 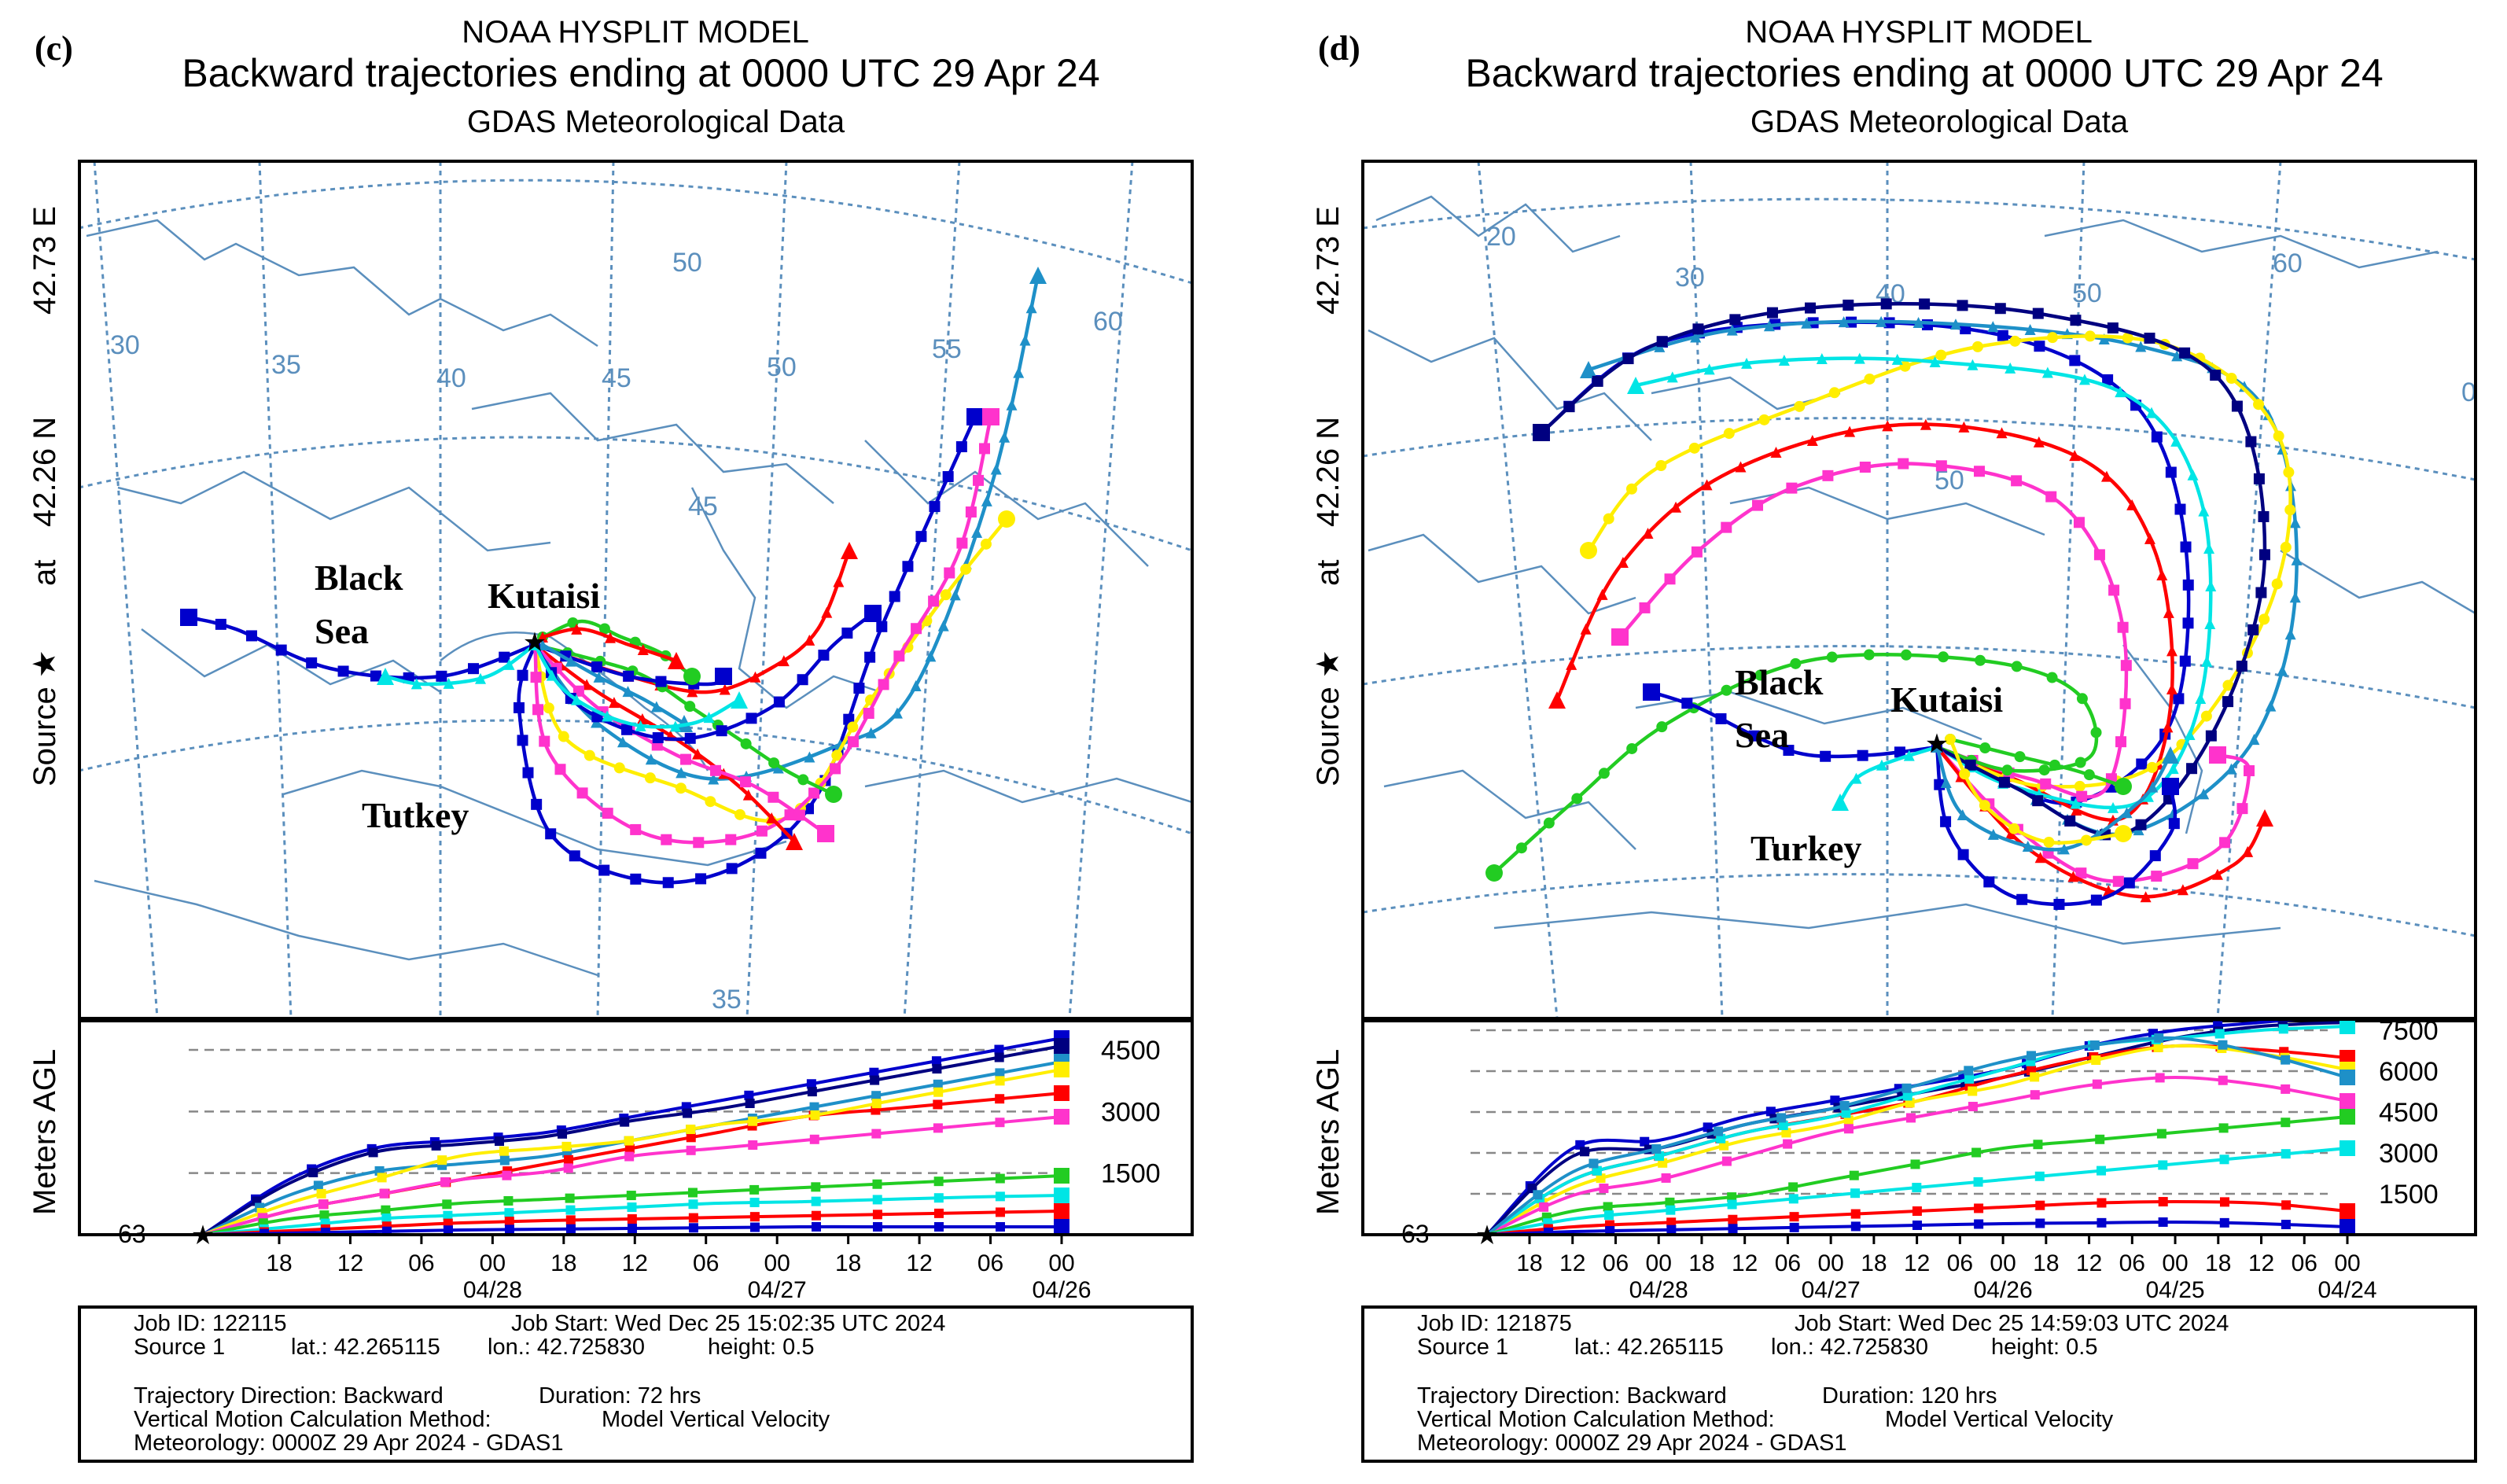 I want to click on title-line-1: NOAA HYSPLIT MODEL, so click(x=1919, y=32).